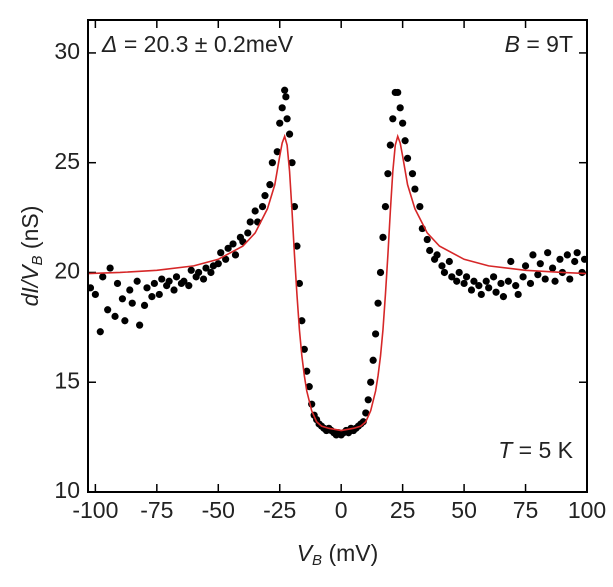 This screenshot has height=587, width=613. I want to click on x-axis-label-main: V, so click(306, 553).